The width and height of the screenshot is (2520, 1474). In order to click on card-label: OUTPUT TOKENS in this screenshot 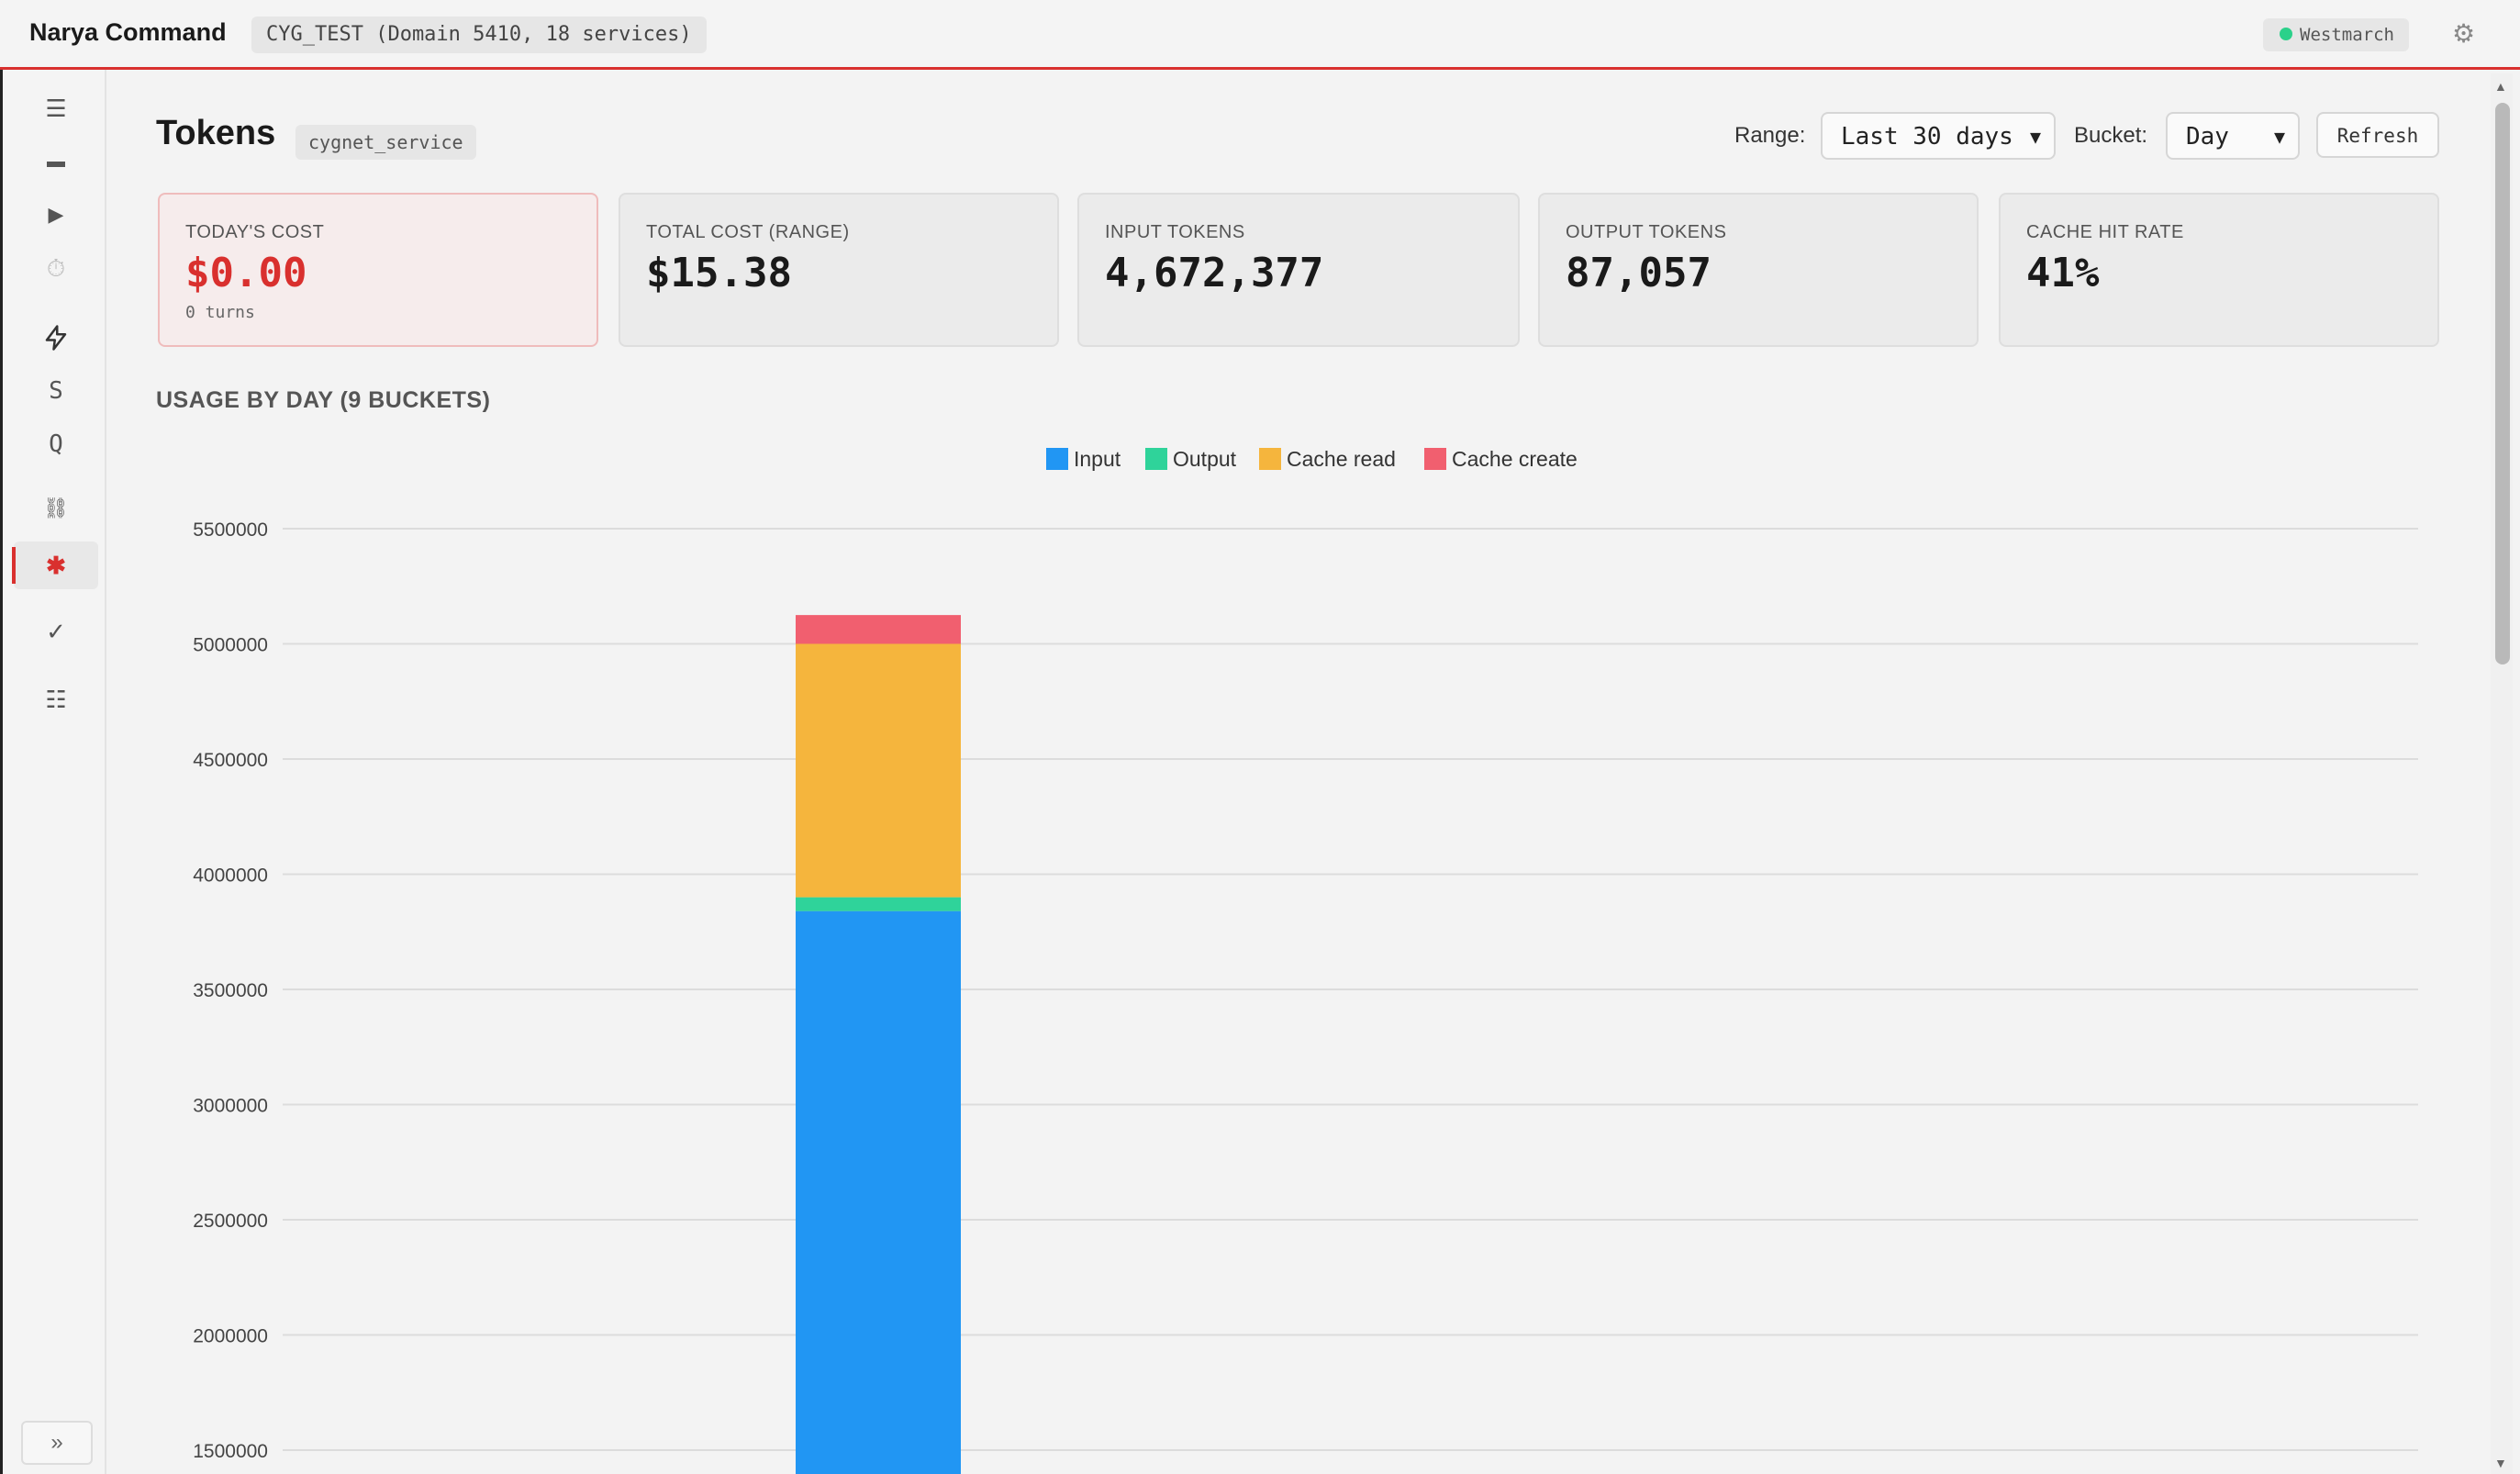, I will do `click(1646, 232)`.